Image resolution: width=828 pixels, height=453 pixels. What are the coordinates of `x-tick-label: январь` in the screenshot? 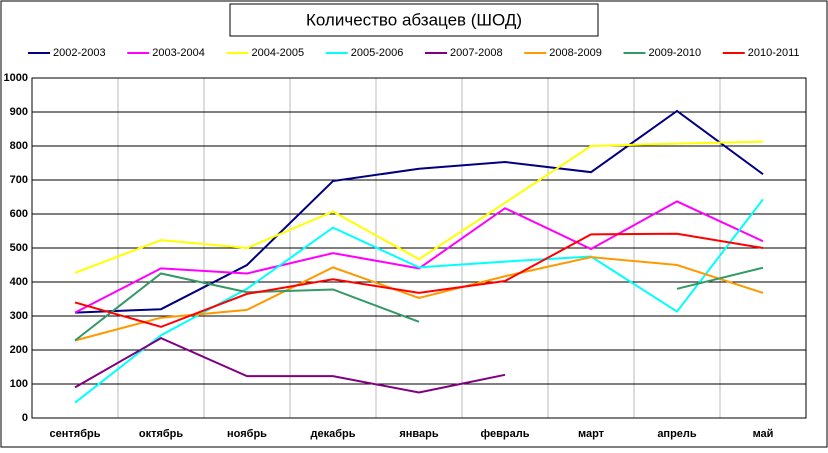 It's located at (419, 434).